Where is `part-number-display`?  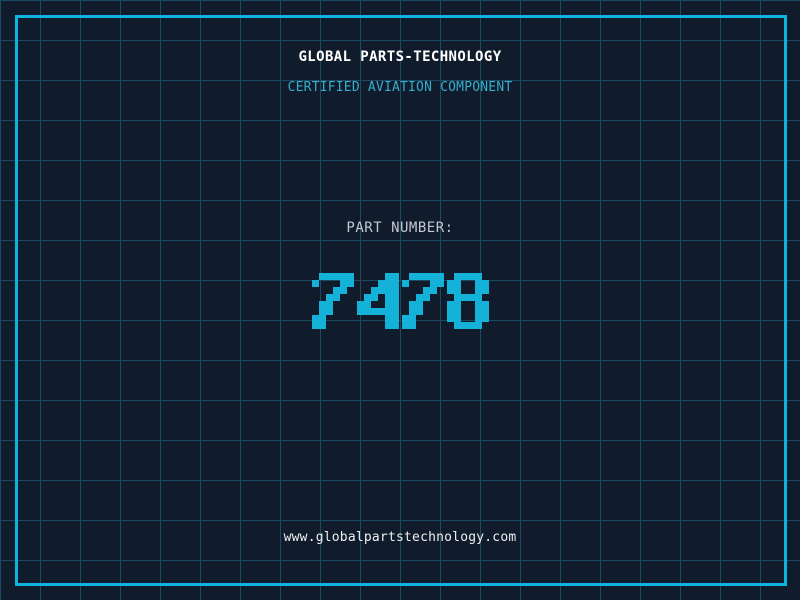
part-number-display is located at coordinates (400, 301).